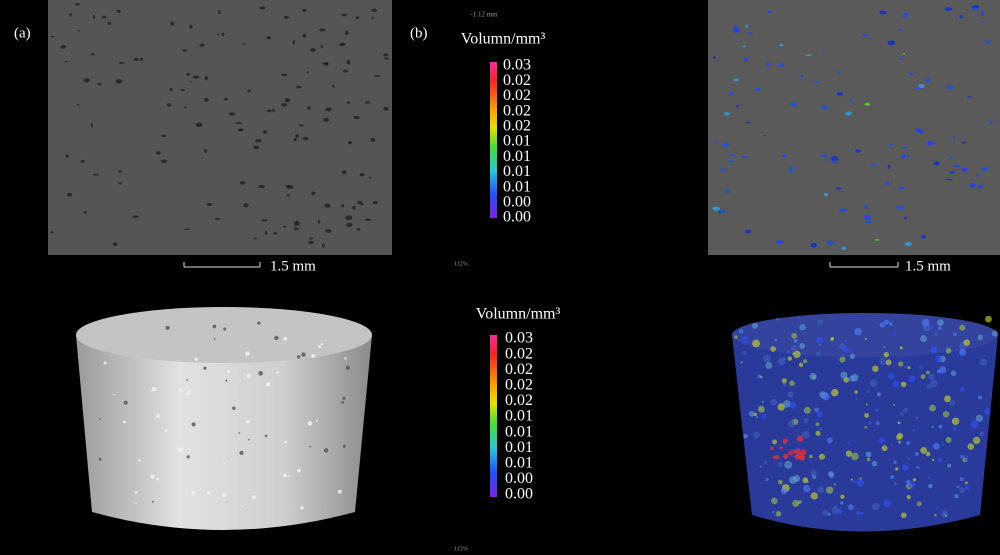 Image resolution: width=1000 pixels, height=555 pixels. What do you see at coordinates (519, 384) in the screenshot?
I see `colorbar-tick-label: 0.02` at bounding box center [519, 384].